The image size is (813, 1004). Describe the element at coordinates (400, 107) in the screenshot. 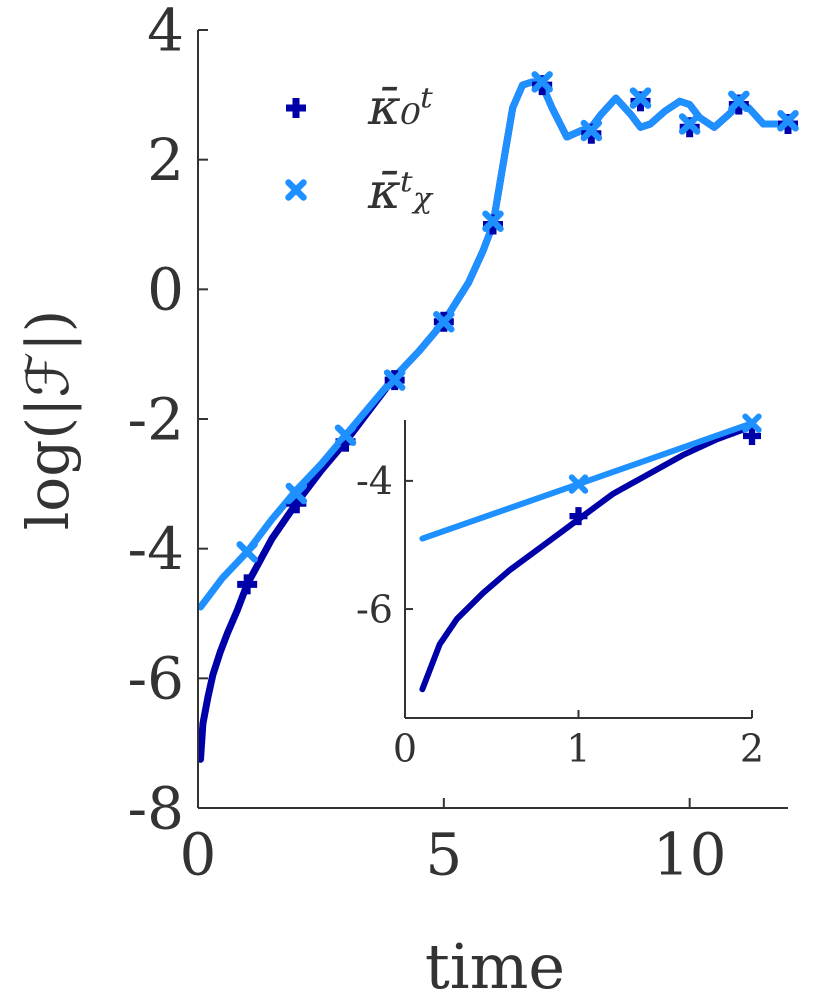

I see `legend-label-kappa0: κ̄₀ᵗ` at that location.